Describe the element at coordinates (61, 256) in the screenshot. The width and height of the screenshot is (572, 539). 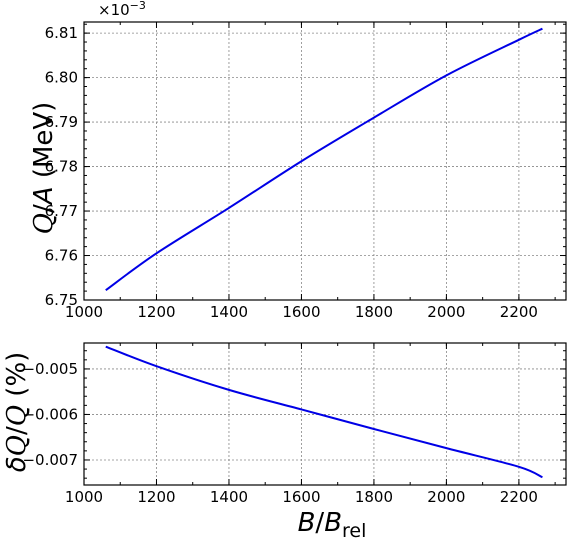
I see `y-tick-label: 6.76` at that location.